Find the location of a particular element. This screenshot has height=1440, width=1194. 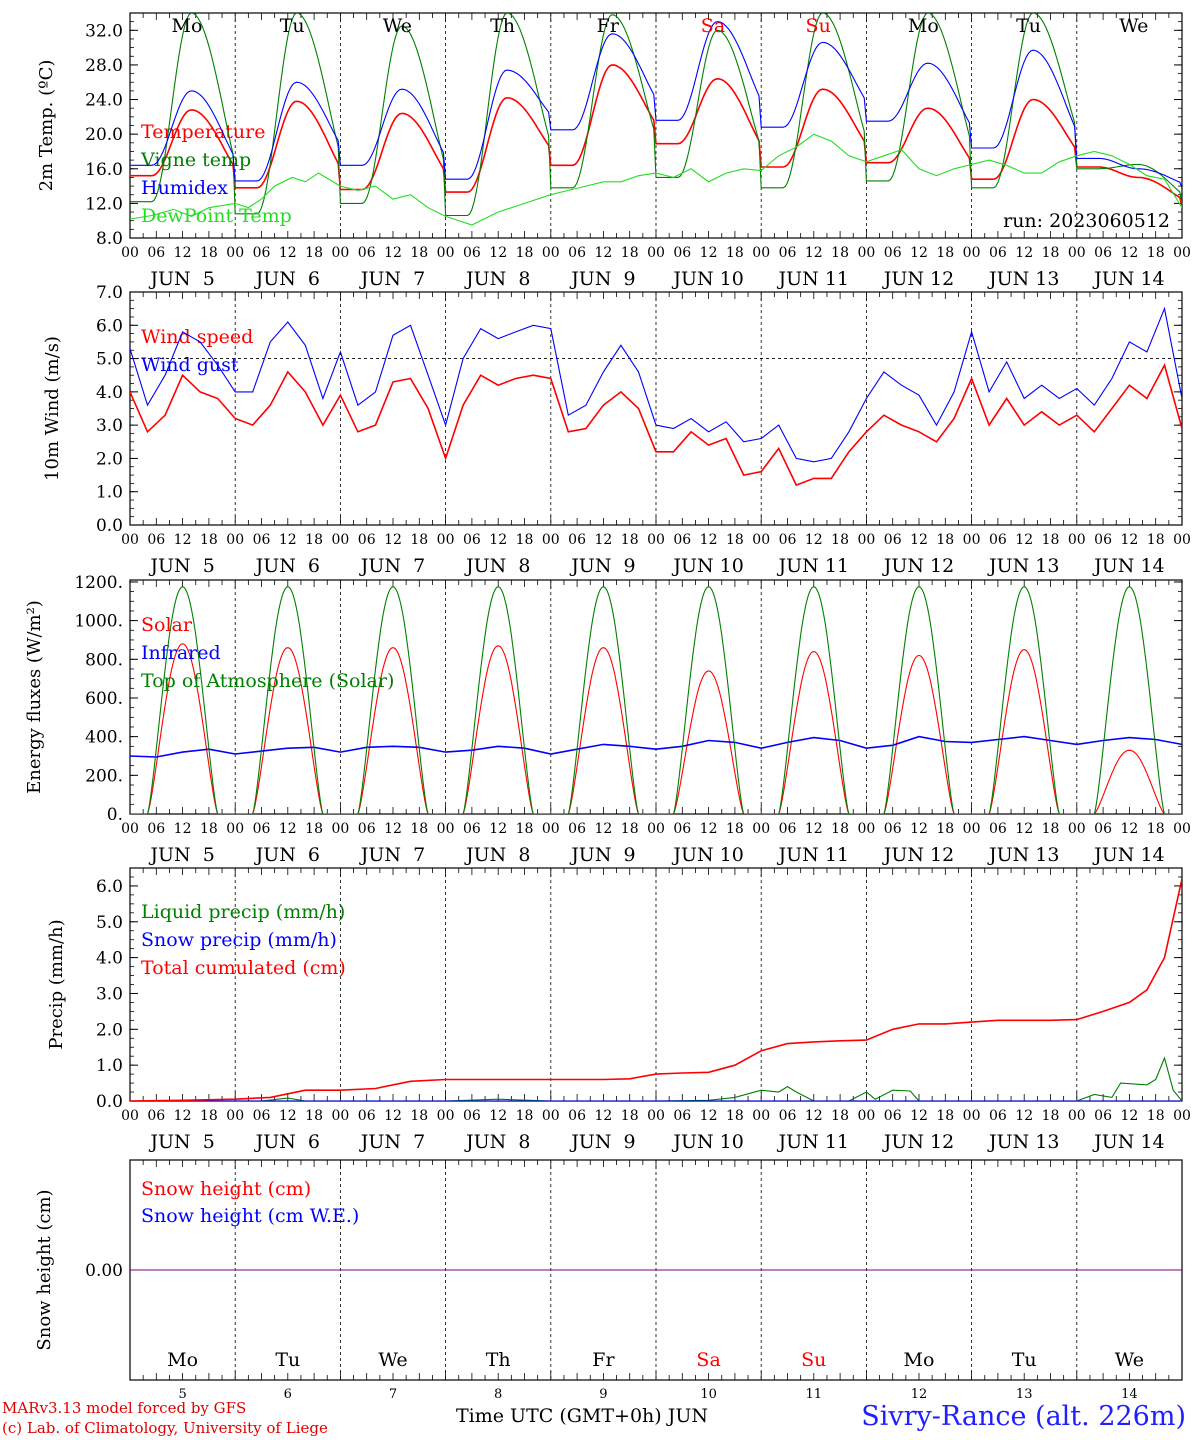

x-date-label: JUN 7 is located at coordinates (392, 279).